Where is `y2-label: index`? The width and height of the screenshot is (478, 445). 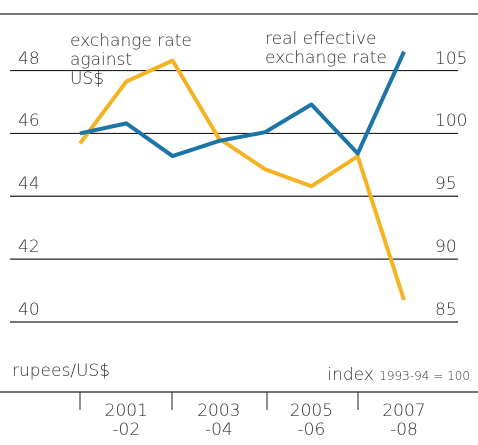 y2-label: index is located at coordinates (350, 375).